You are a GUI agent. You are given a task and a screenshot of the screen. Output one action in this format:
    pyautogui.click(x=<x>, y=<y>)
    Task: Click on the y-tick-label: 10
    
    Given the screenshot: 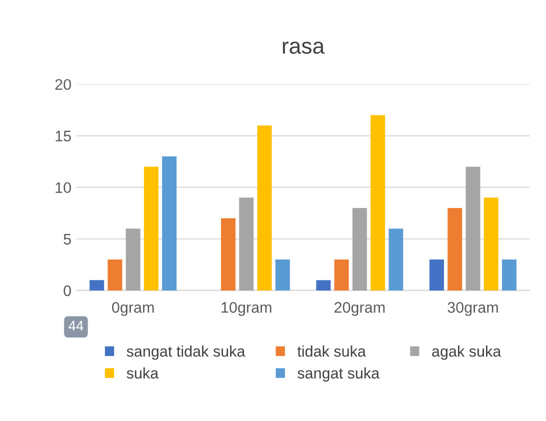 What is the action you would take?
    pyautogui.click(x=63, y=188)
    